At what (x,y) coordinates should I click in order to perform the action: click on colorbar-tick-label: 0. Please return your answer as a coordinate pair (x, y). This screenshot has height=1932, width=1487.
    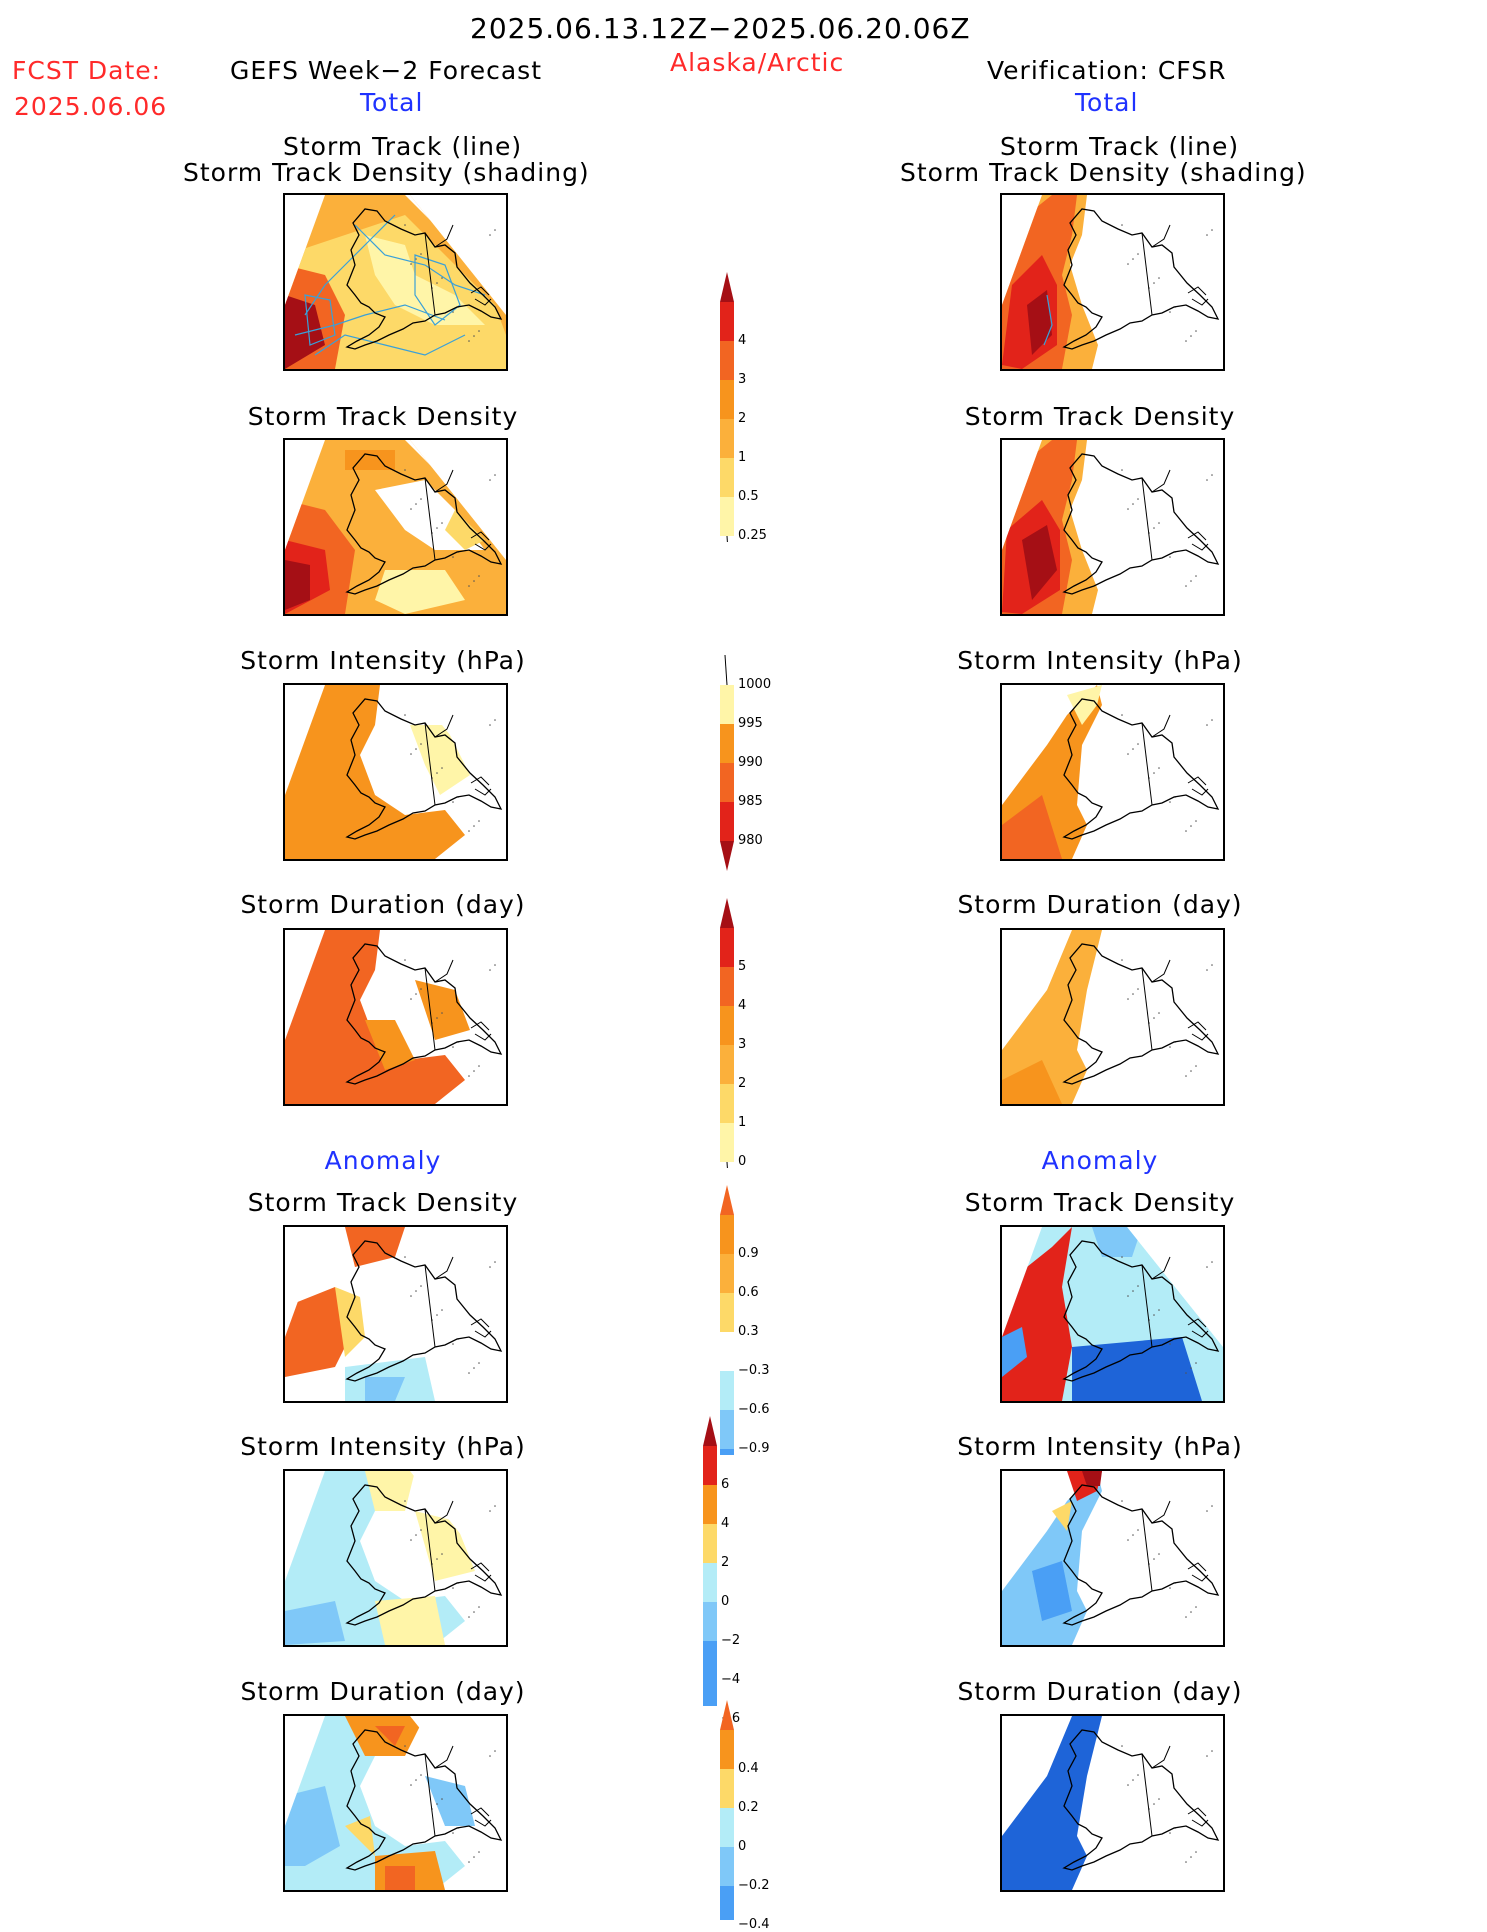
    Looking at the image, I should click on (725, 1601).